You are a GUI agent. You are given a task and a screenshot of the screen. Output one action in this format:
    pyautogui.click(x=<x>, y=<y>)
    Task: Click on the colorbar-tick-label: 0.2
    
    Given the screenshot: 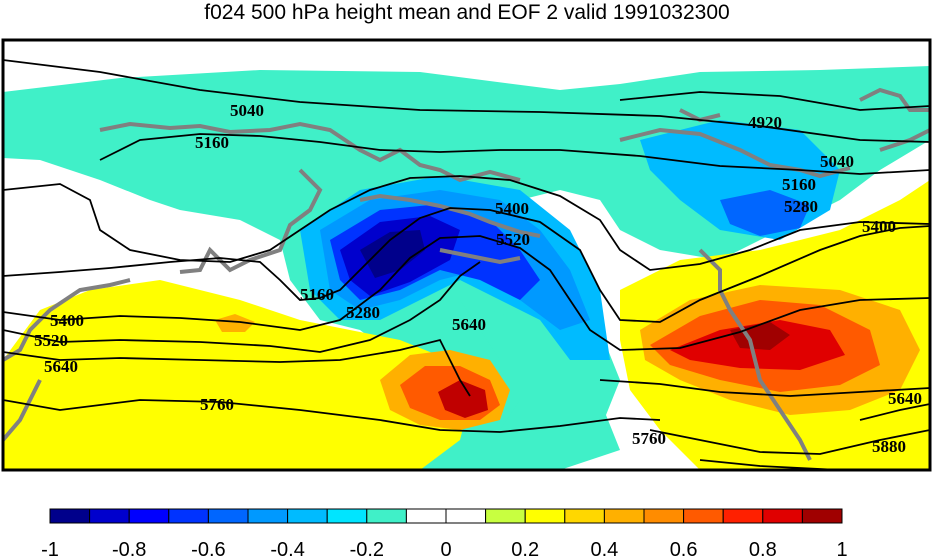 What is the action you would take?
    pyautogui.click(x=525, y=548)
    